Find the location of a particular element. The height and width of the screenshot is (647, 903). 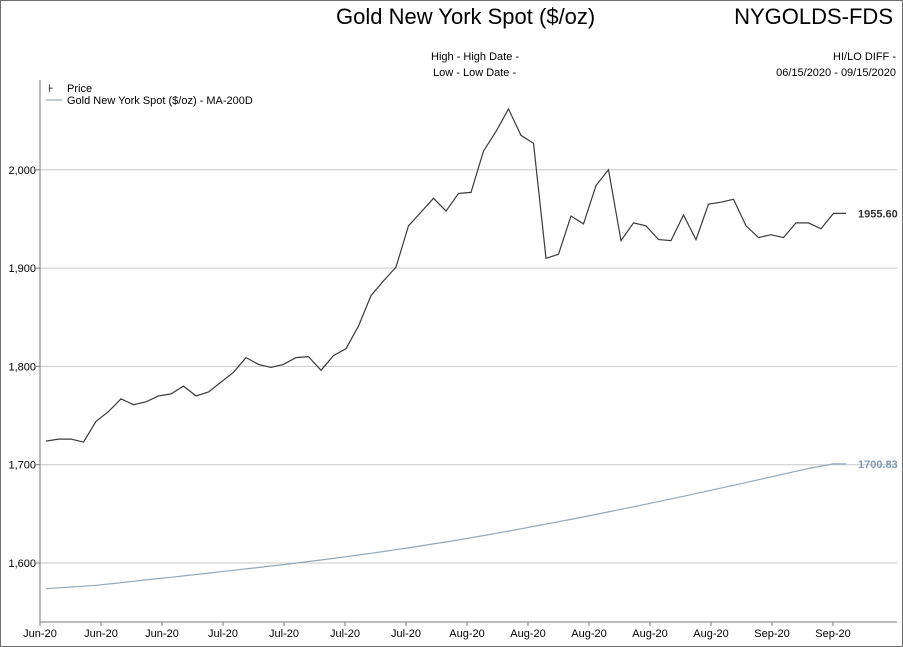

date-range: 06/15/2020 - 09/15/2020 is located at coordinates (836, 73).